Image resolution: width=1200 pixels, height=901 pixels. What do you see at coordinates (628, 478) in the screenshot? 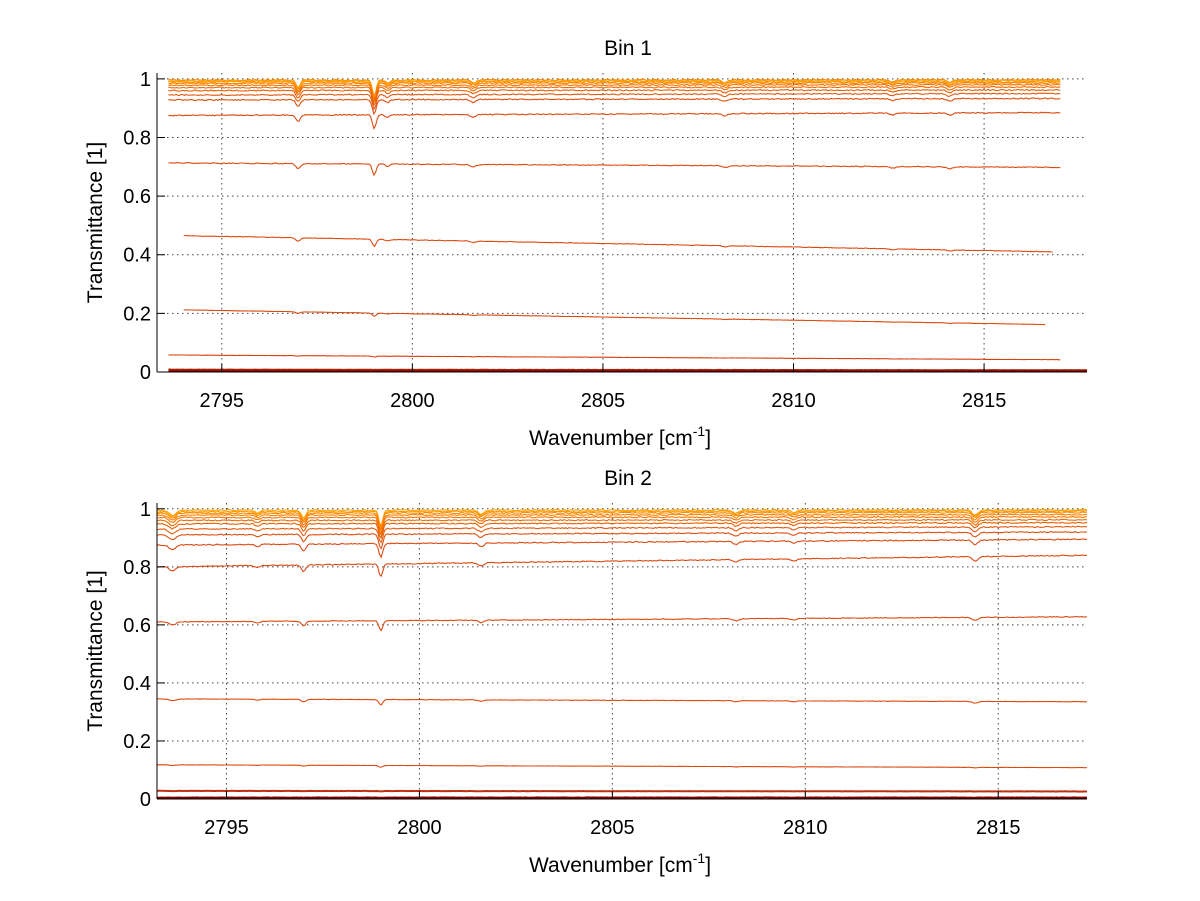
I see `chart-title: Bin 2` at bounding box center [628, 478].